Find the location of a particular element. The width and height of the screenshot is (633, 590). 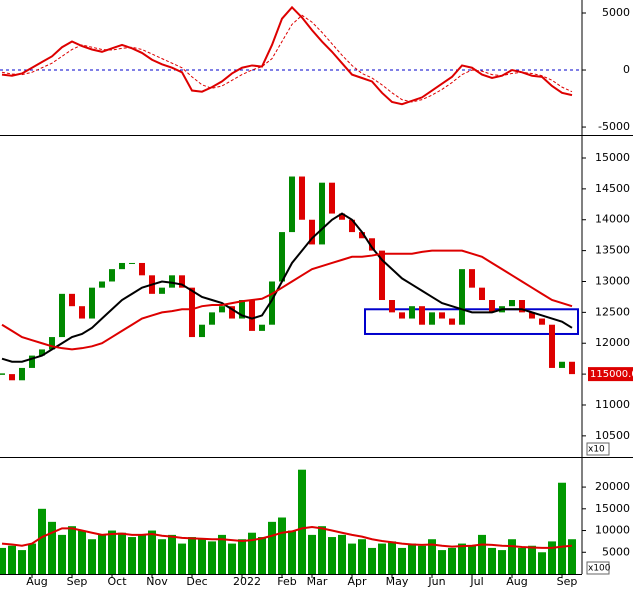

x-tick-label: Oct is located at coordinates (117, 581).